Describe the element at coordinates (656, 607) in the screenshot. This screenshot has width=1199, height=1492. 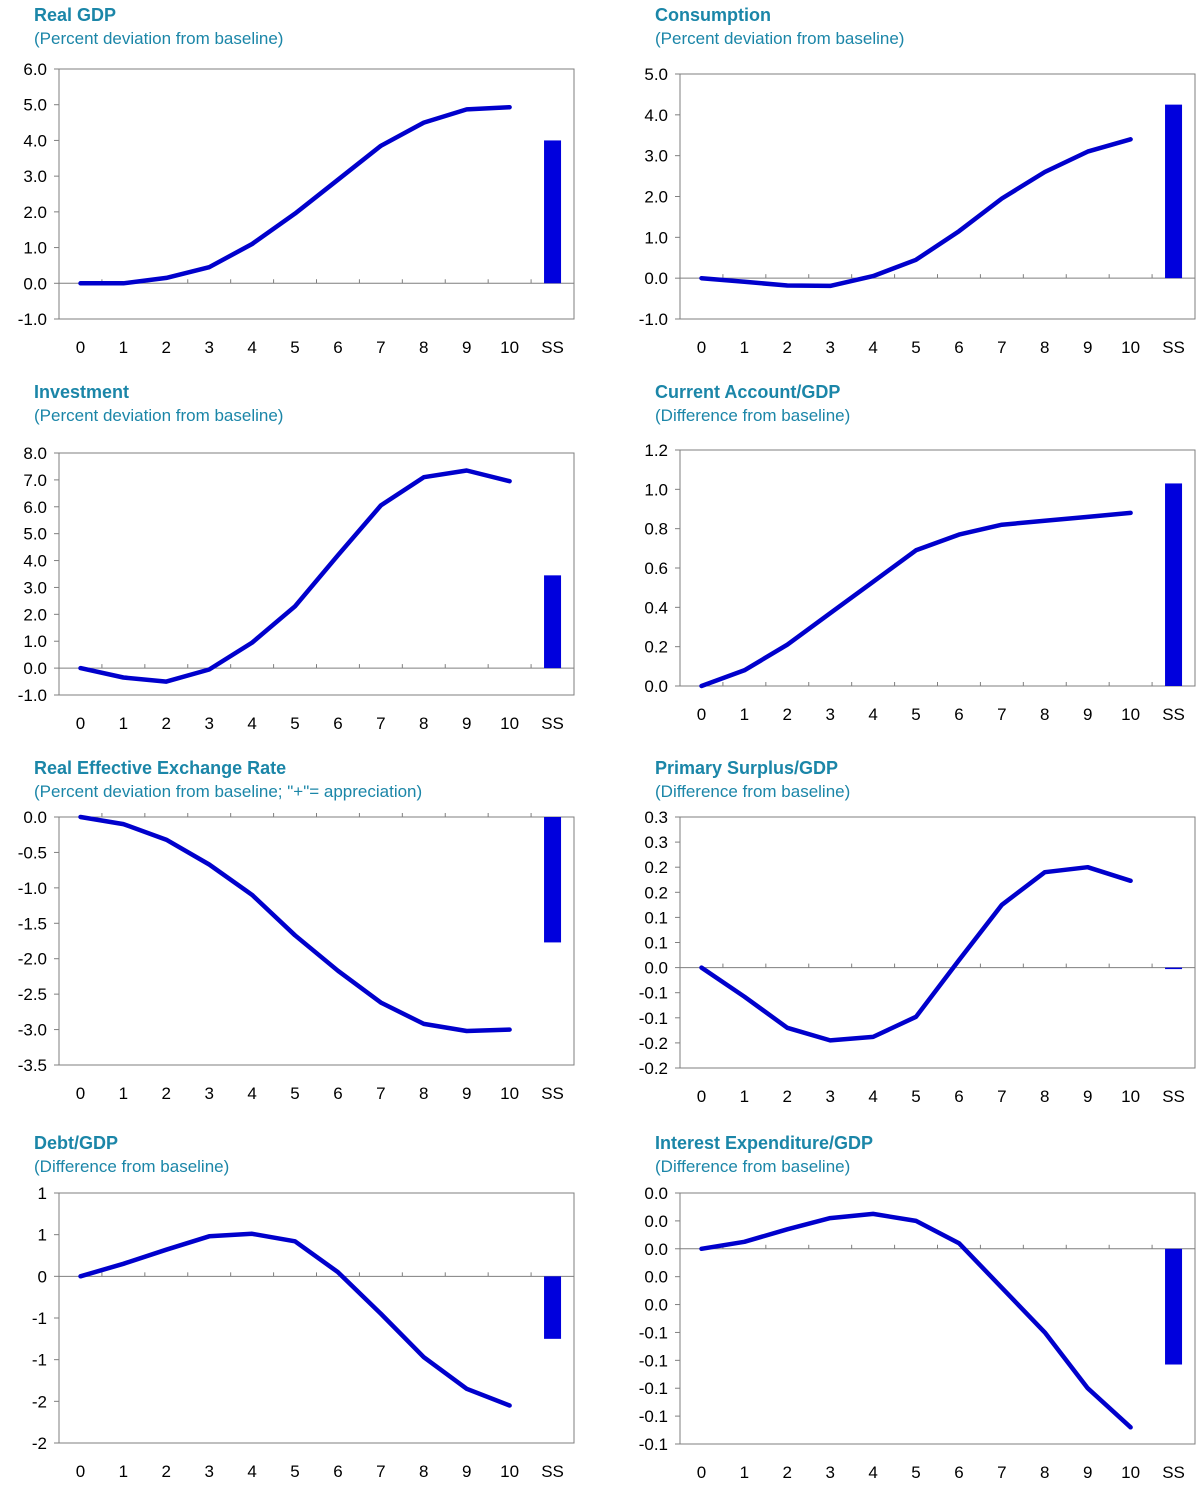
I see `y-tick-label: 0.4` at that location.